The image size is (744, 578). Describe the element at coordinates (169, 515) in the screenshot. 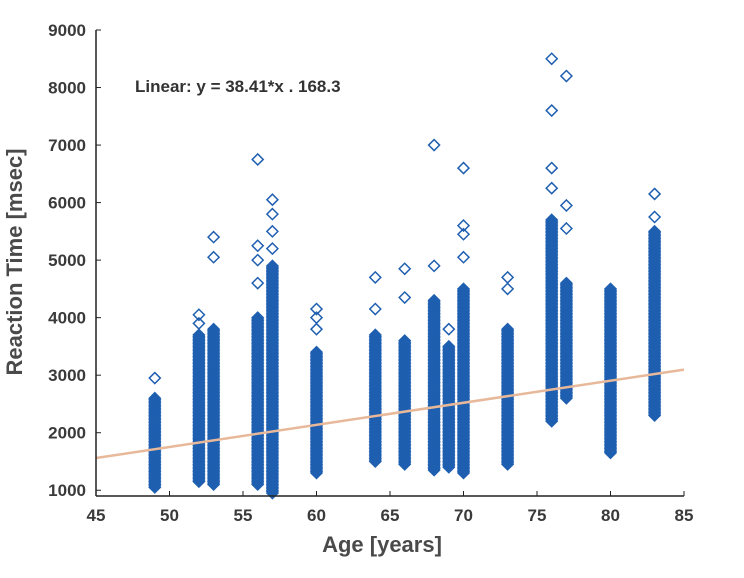

I see `x-tick-label: 50` at that location.